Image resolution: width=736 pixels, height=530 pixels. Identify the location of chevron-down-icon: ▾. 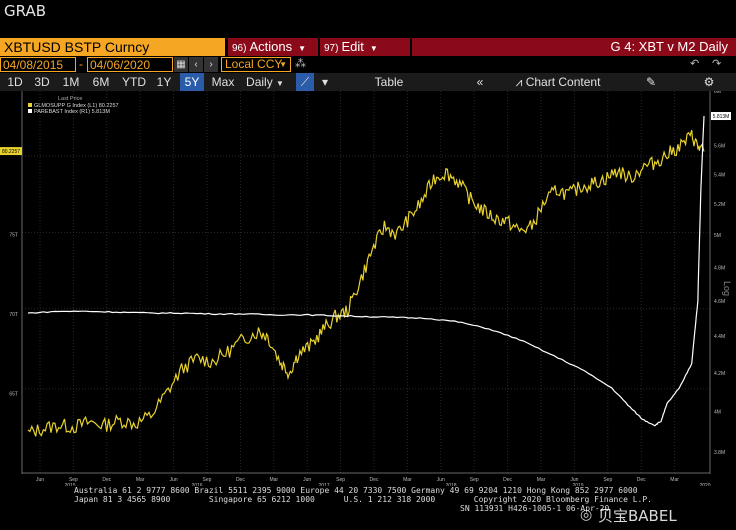
(325, 82).